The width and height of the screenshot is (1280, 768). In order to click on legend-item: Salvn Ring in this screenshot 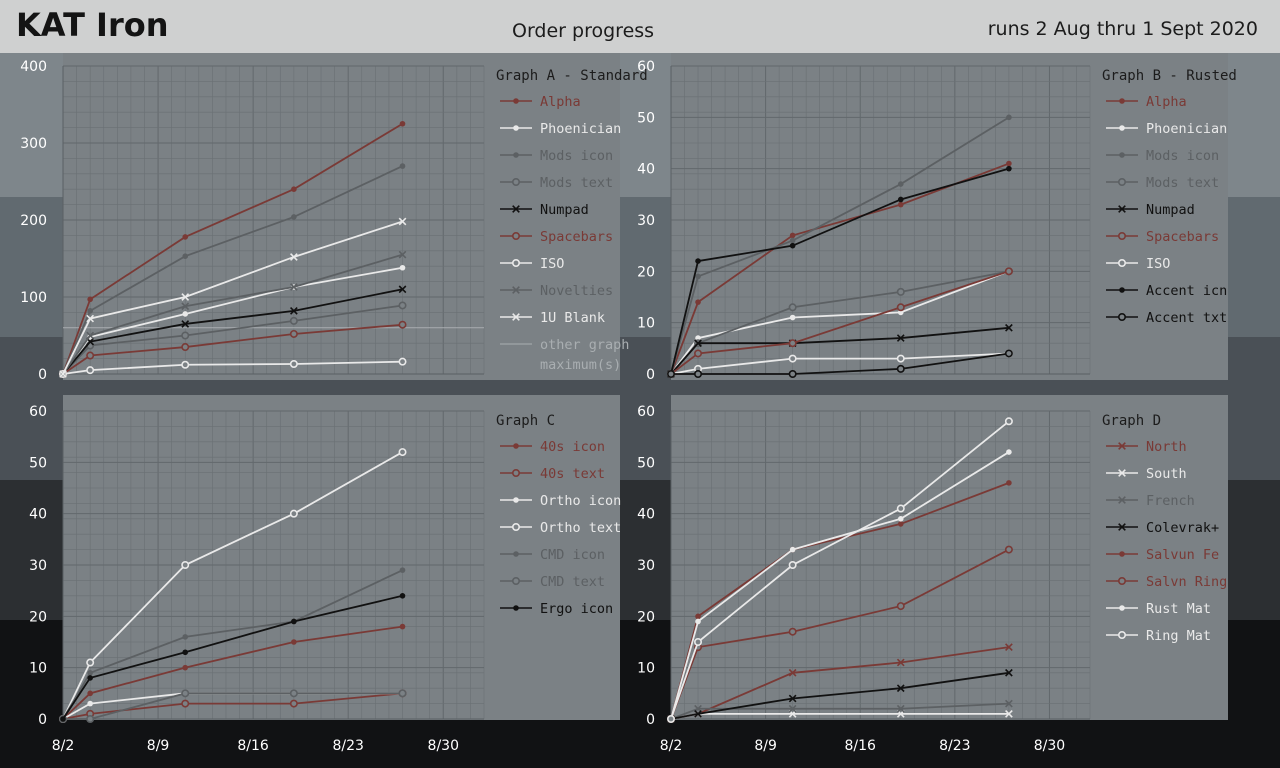, I will do `click(1166, 582)`.